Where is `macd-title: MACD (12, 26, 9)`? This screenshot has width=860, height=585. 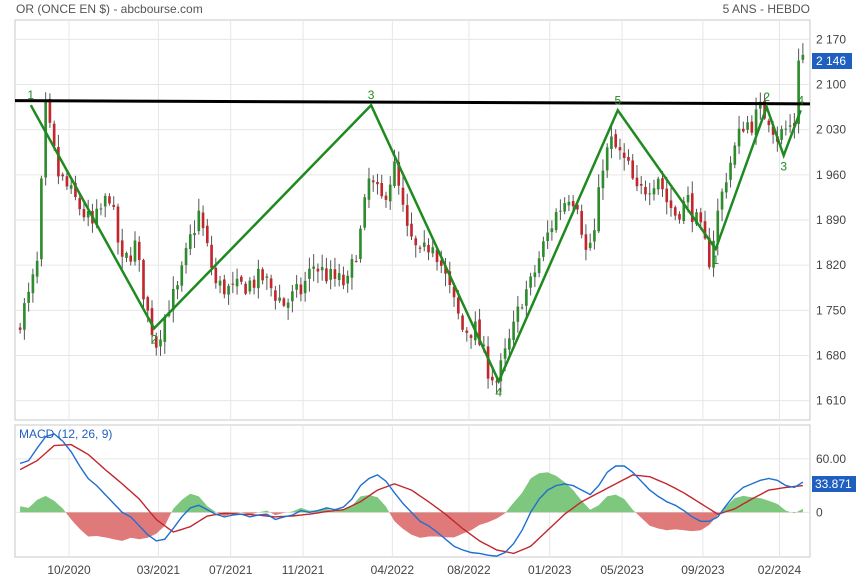 macd-title: MACD (12, 26, 9) is located at coordinates (65, 434).